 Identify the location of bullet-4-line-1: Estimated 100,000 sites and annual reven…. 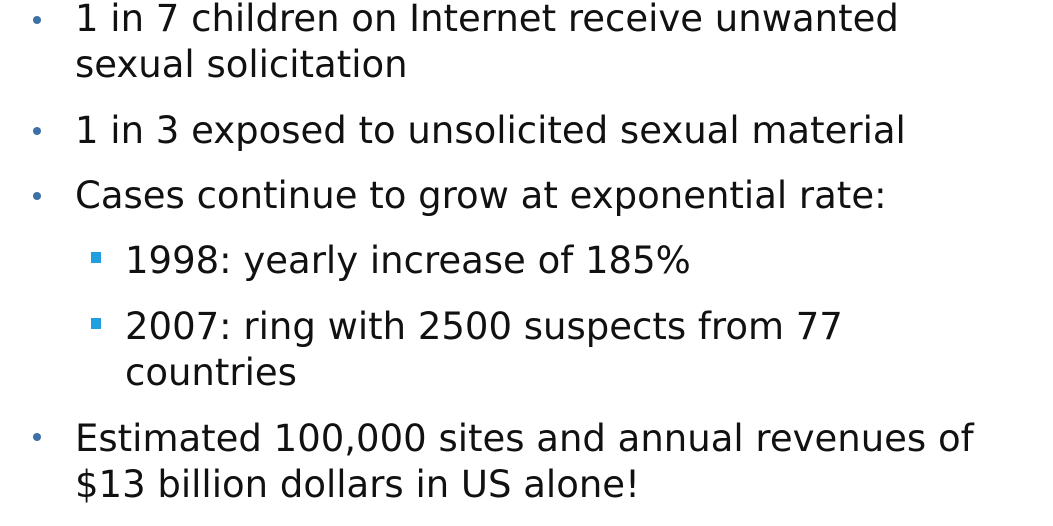
(524, 438).